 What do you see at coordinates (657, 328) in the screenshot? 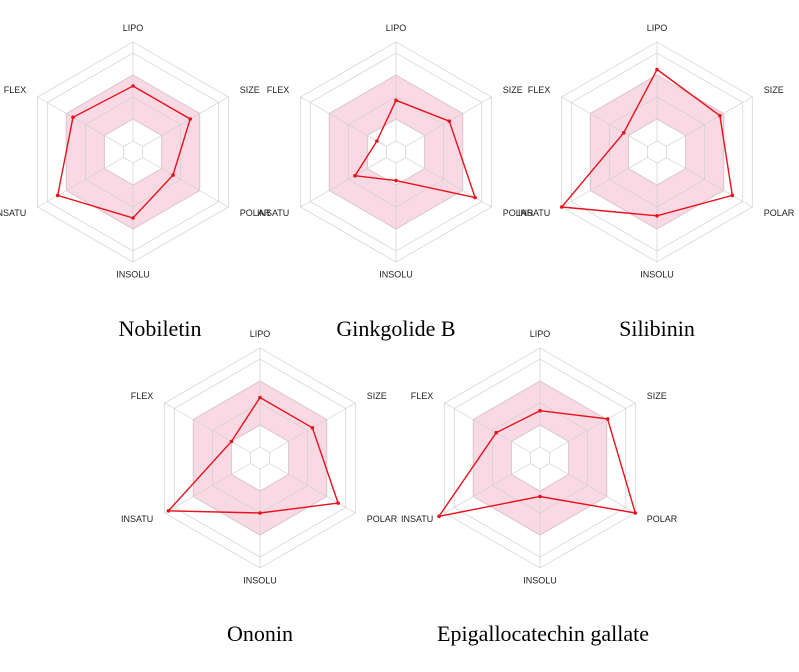
I see `panel-title: Silibinin` at bounding box center [657, 328].